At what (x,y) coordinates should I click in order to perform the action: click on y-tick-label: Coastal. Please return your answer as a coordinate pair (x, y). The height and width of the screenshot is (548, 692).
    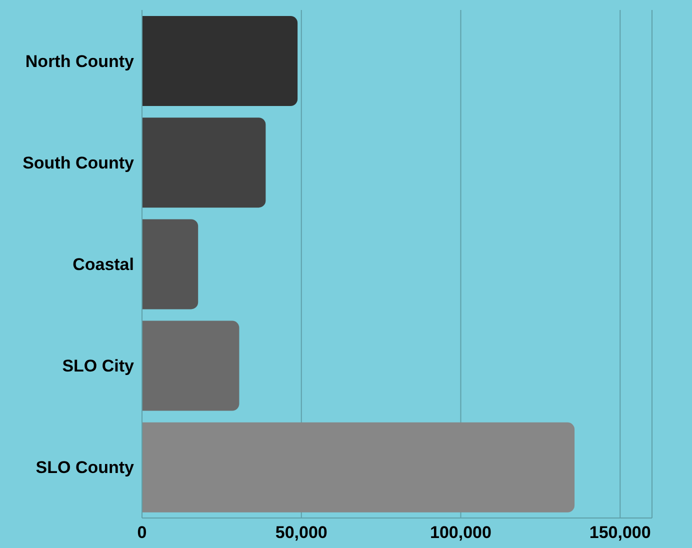
    Looking at the image, I should click on (103, 264).